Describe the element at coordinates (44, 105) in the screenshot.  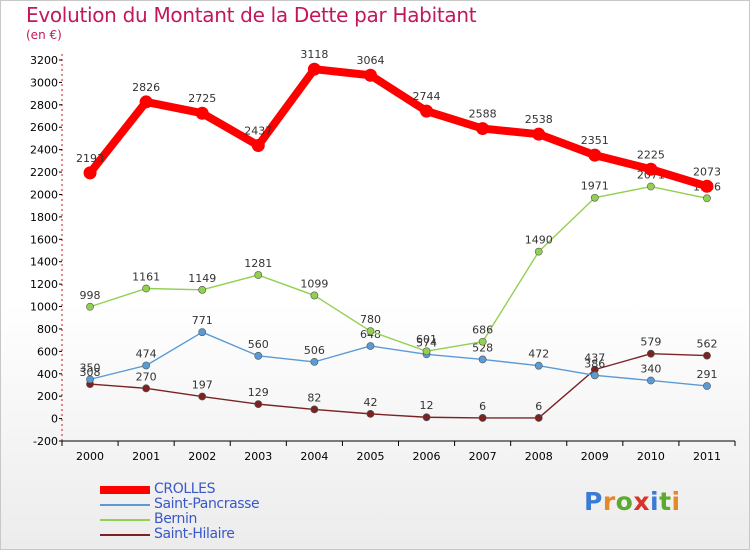
I see `y-tick-label: 2800` at that location.